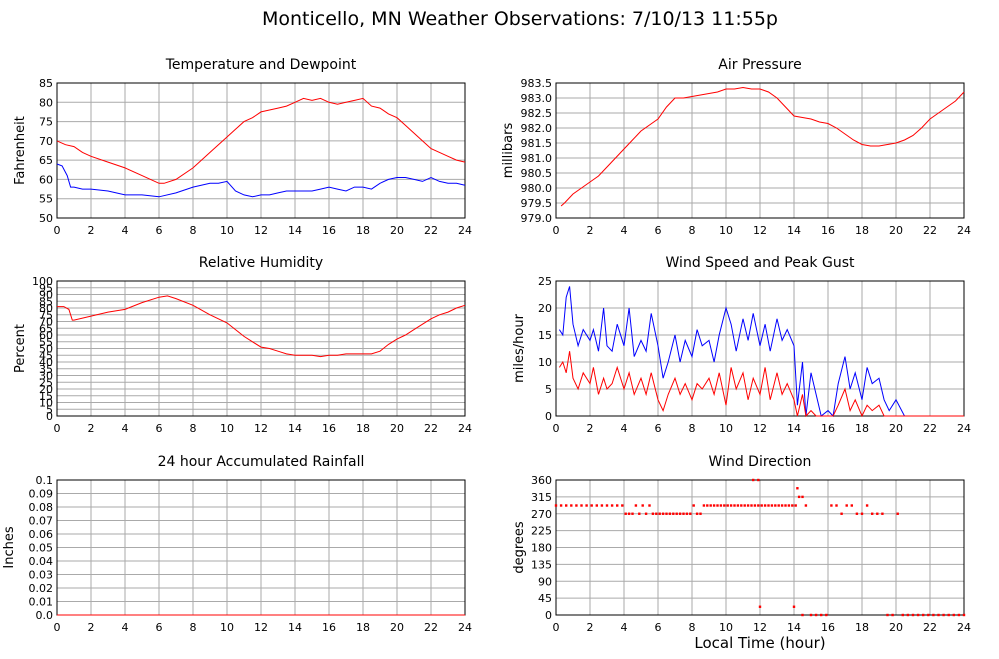 This screenshot has width=999, height=659. I want to click on y-tick-label: 0.07, so click(41, 521).